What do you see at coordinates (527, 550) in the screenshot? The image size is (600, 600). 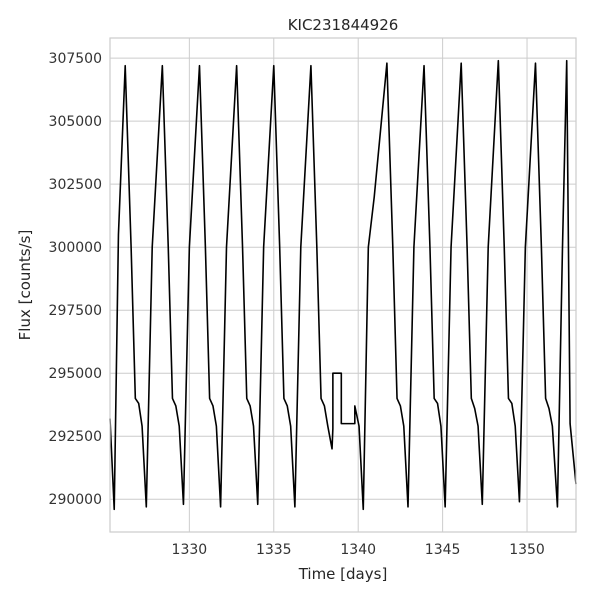 I see `x-tick-label: 1350` at bounding box center [527, 550].